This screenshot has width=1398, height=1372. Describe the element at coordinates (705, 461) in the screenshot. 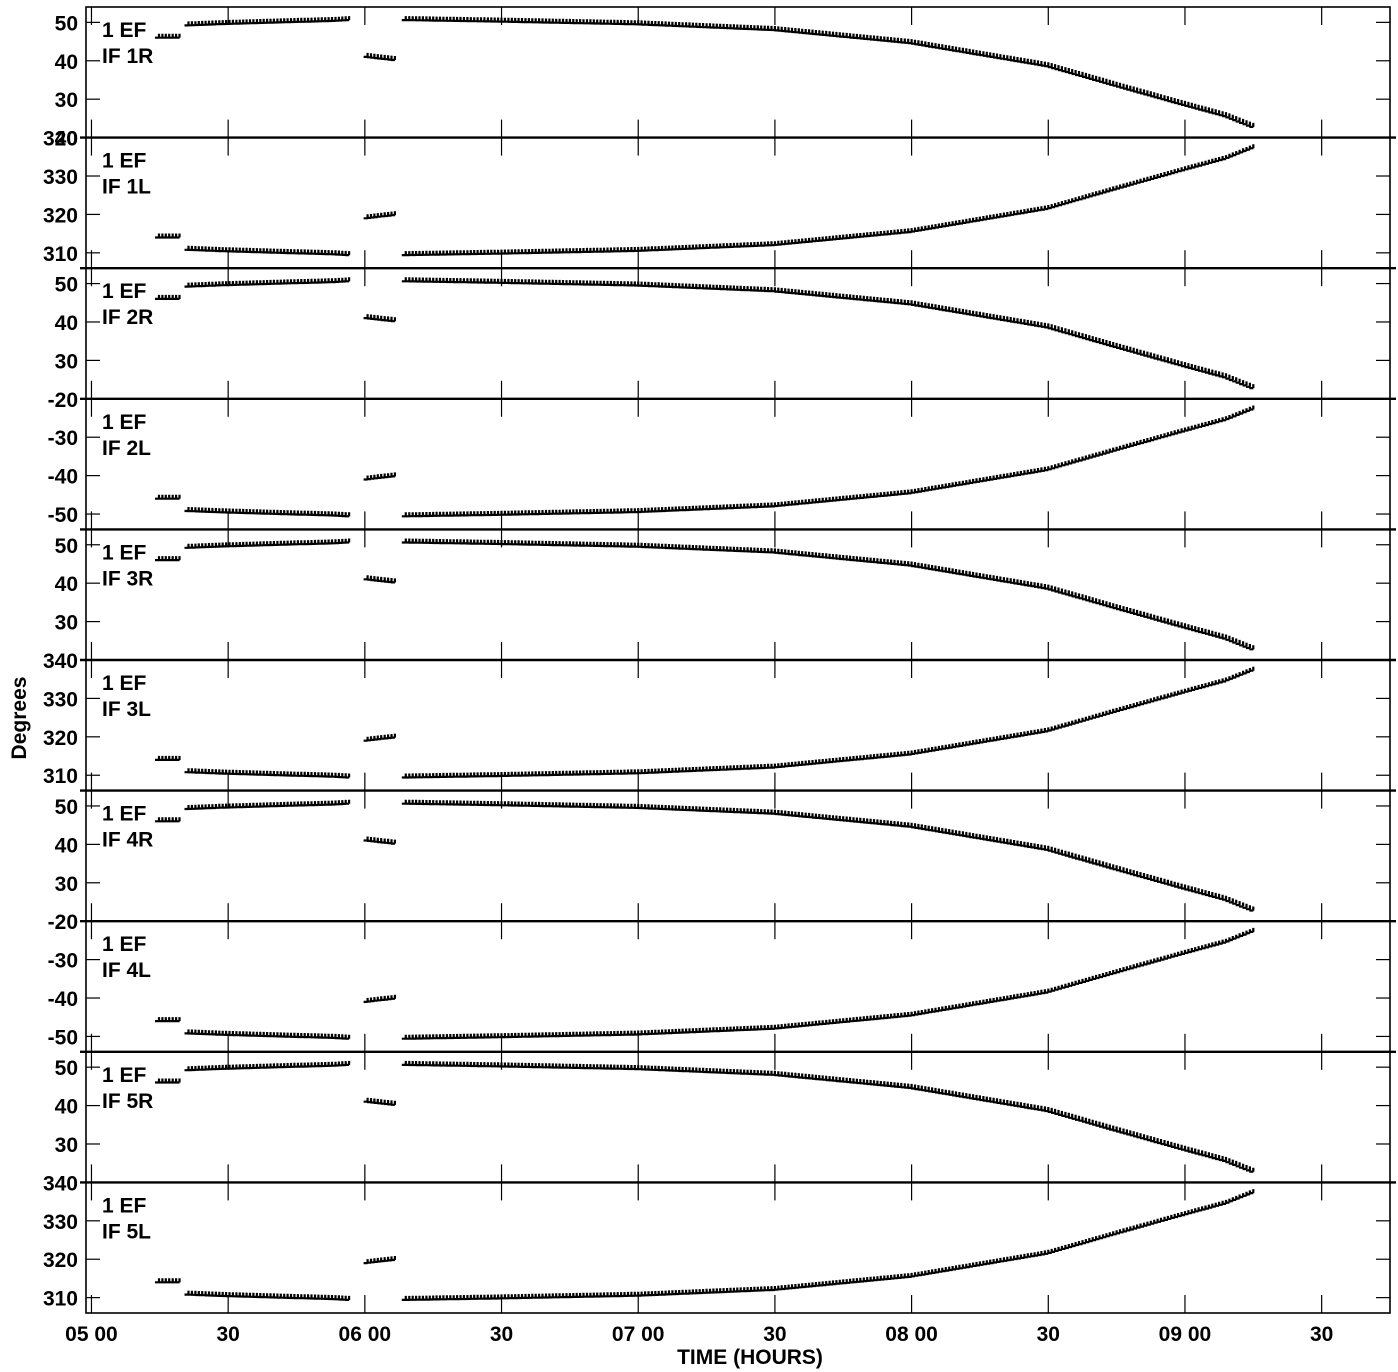

I see `data-series-IF-2L` at that location.